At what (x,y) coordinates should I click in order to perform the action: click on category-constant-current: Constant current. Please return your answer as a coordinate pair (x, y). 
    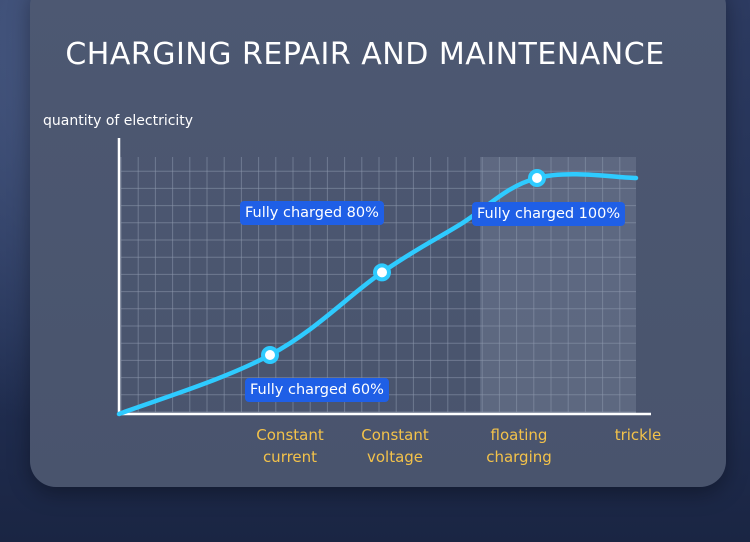
    Looking at the image, I should click on (290, 446).